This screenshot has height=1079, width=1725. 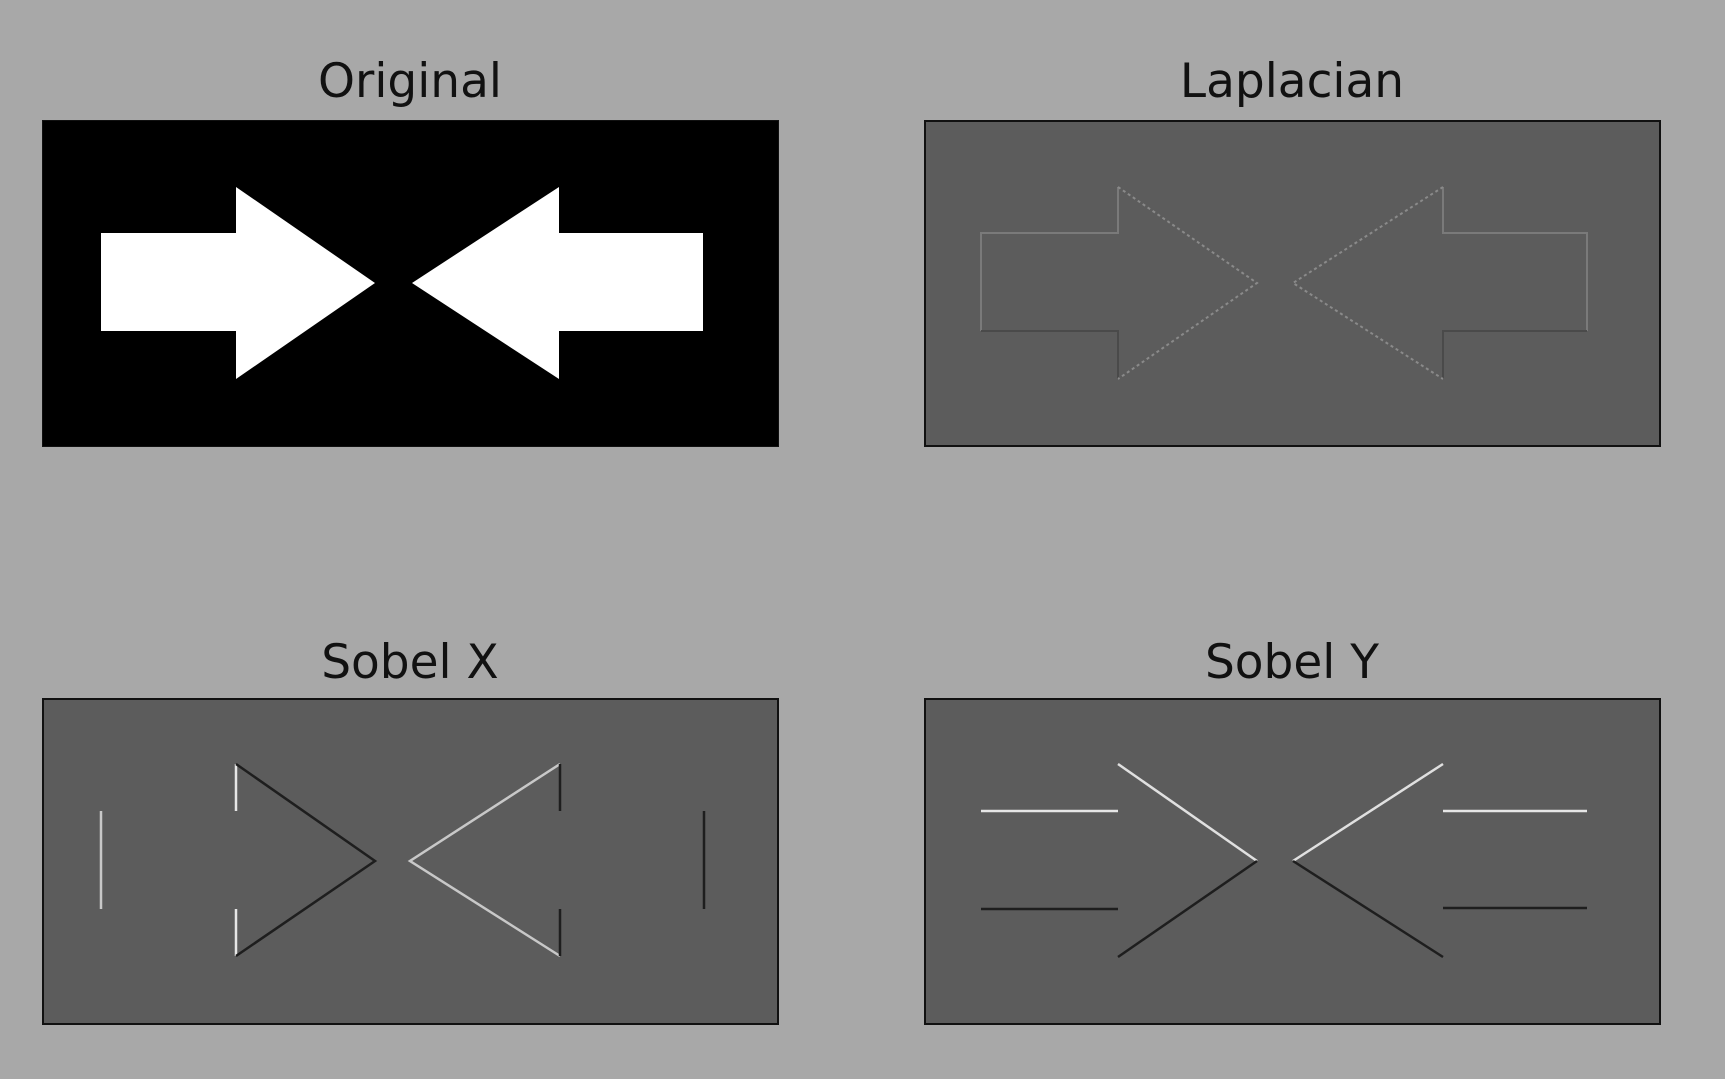 What do you see at coordinates (557, 283) in the screenshot?
I see `left-pointing-arrow` at bounding box center [557, 283].